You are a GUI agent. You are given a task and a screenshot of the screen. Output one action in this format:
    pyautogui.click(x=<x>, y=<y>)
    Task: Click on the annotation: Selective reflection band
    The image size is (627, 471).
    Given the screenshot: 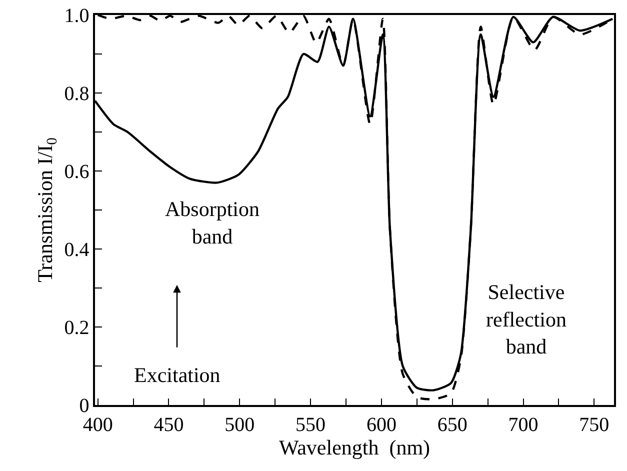 What is the action you would take?
    pyautogui.click(x=526, y=319)
    